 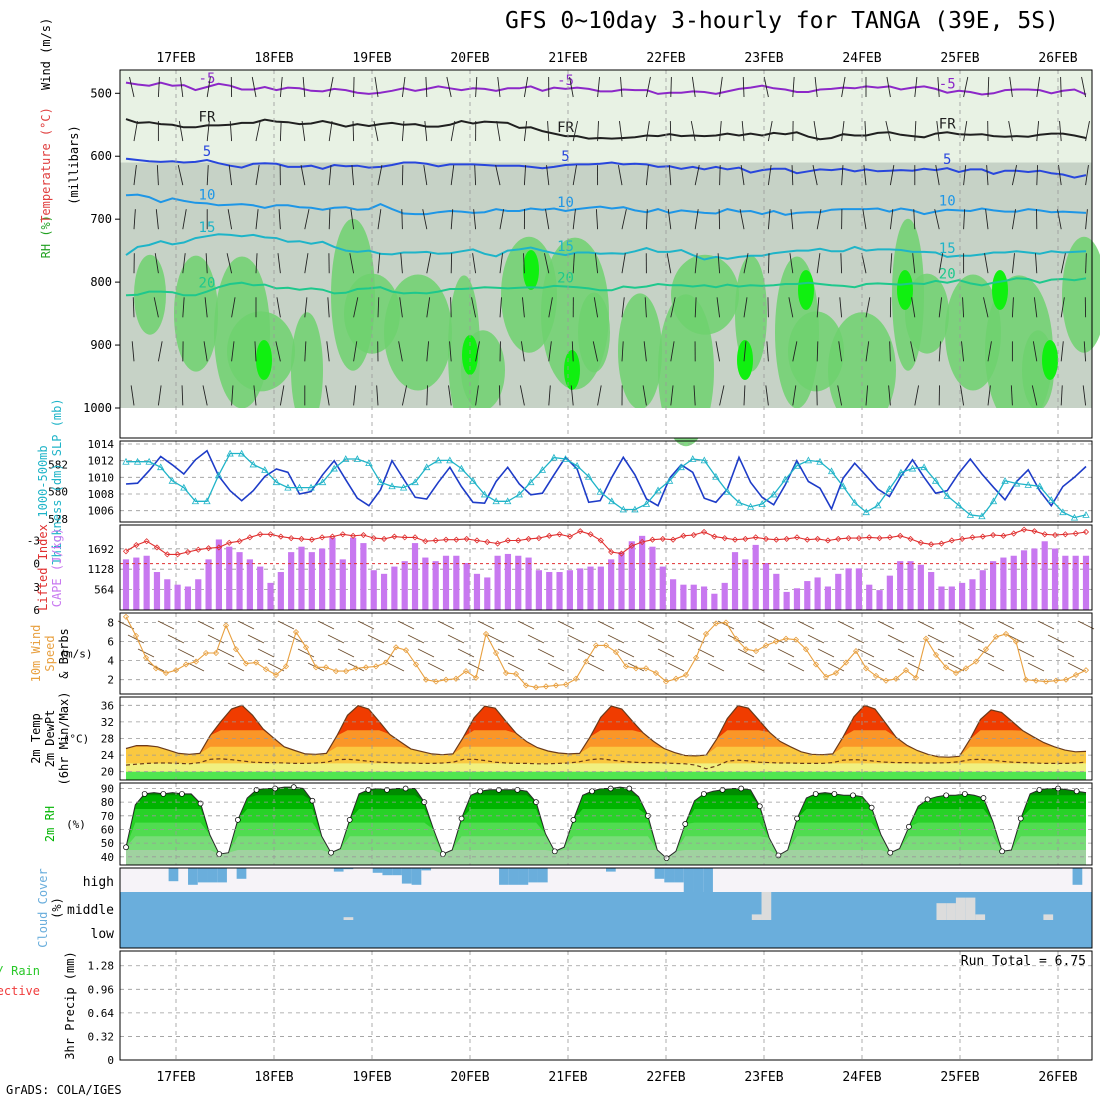 I want to click on isotherm-label-5: 5, so click(x=947, y=160).